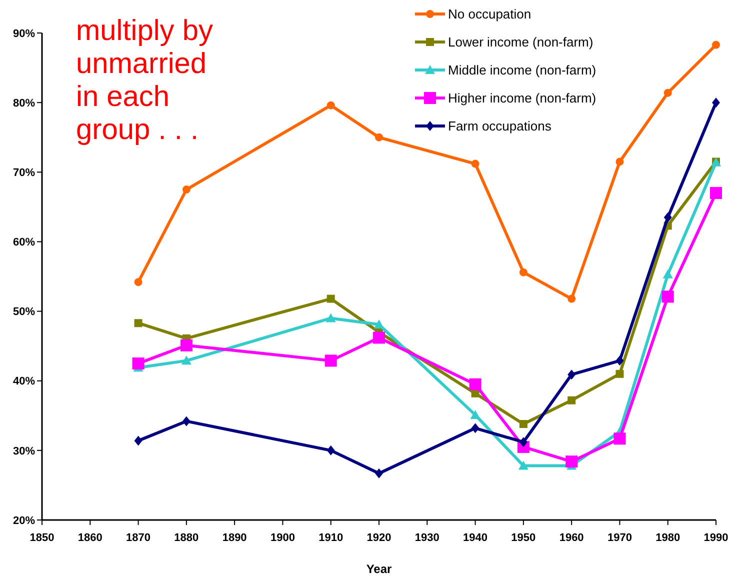 The width and height of the screenshot is (730, 579). I want to click on legend-label: Farm occupations, so click(500, 126).